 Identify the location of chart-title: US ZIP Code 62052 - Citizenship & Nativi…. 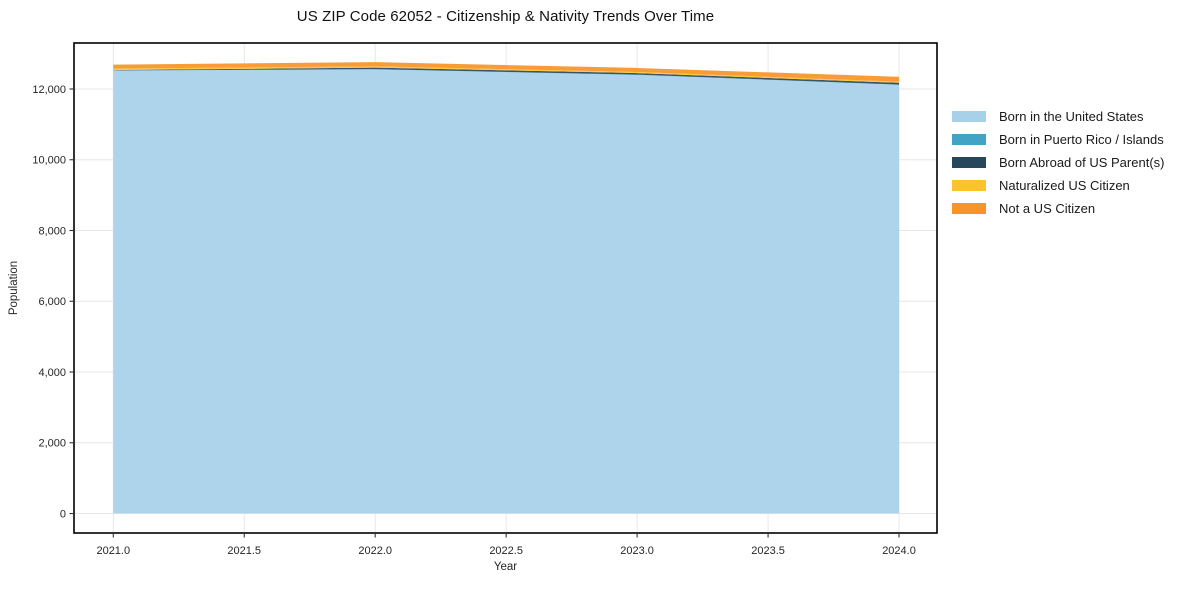
(505, 16).